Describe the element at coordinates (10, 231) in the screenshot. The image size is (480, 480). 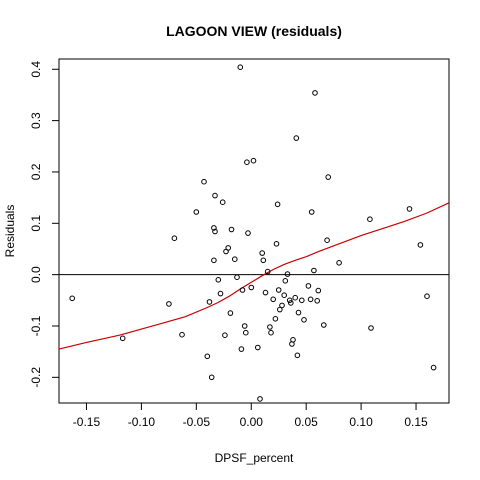
I see `y-axis-title: Residuals` at that location.